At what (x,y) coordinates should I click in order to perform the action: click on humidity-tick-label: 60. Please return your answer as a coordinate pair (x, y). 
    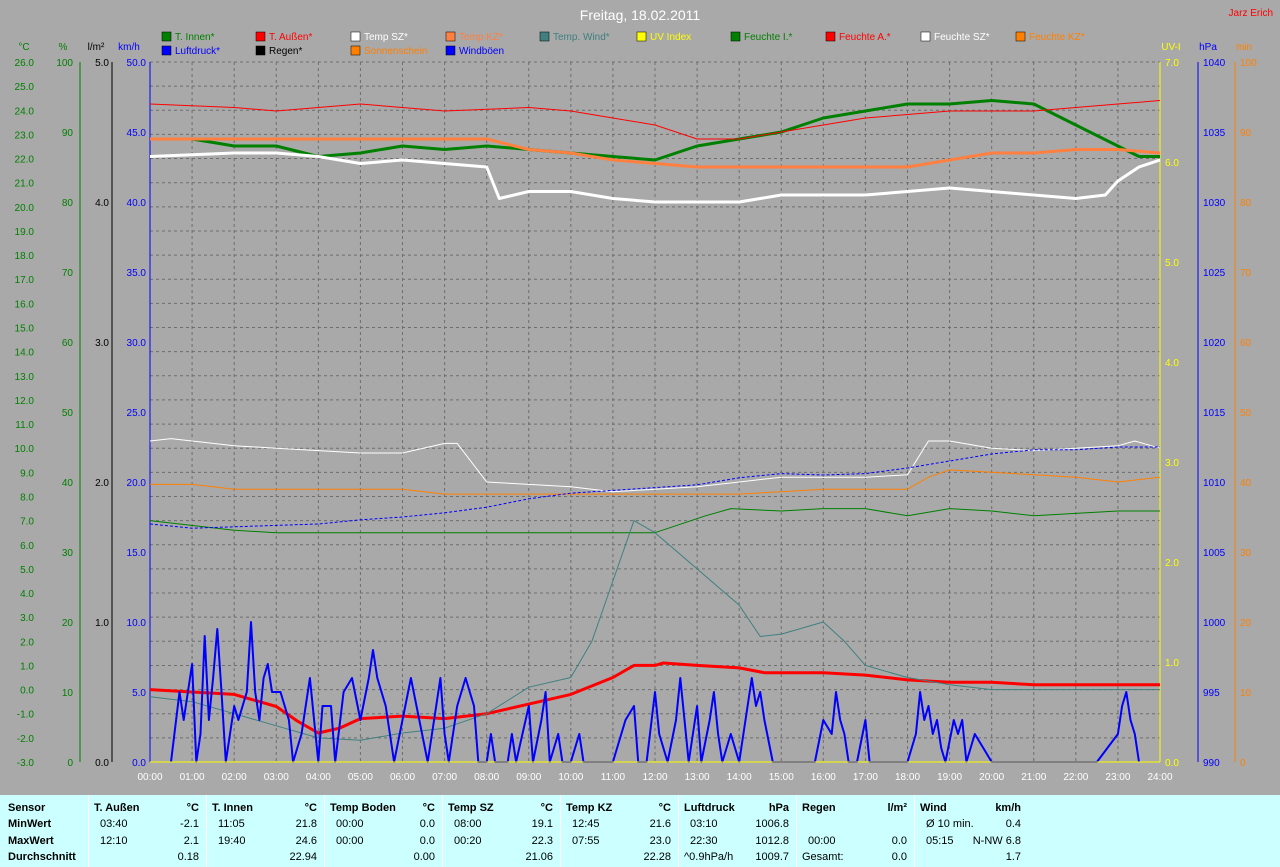
    Looking at the image, I should click on (68, 343).